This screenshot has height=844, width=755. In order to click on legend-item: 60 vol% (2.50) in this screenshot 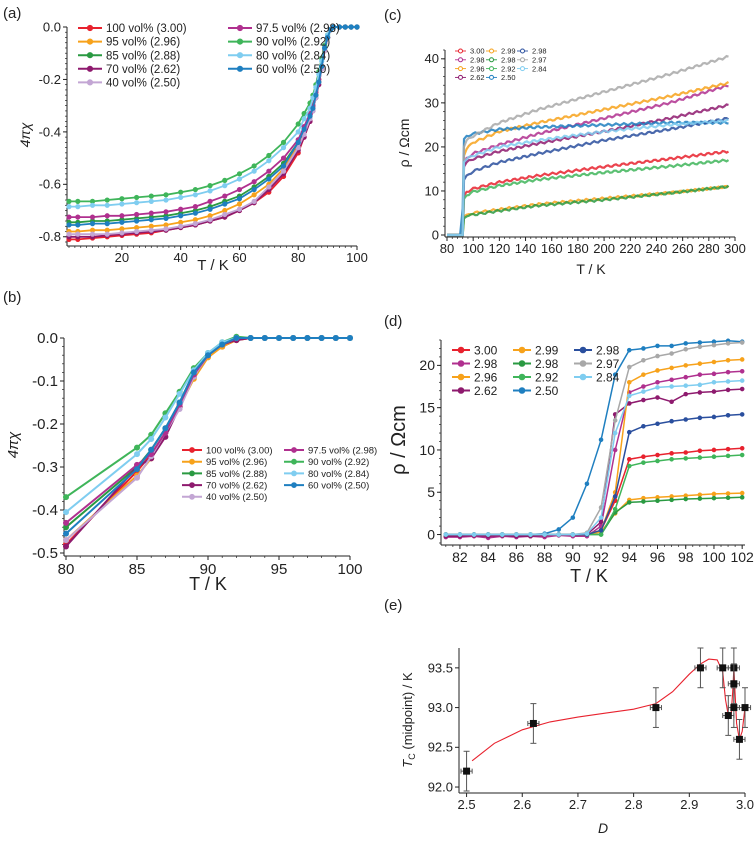, I will do `click(279, 70)`.